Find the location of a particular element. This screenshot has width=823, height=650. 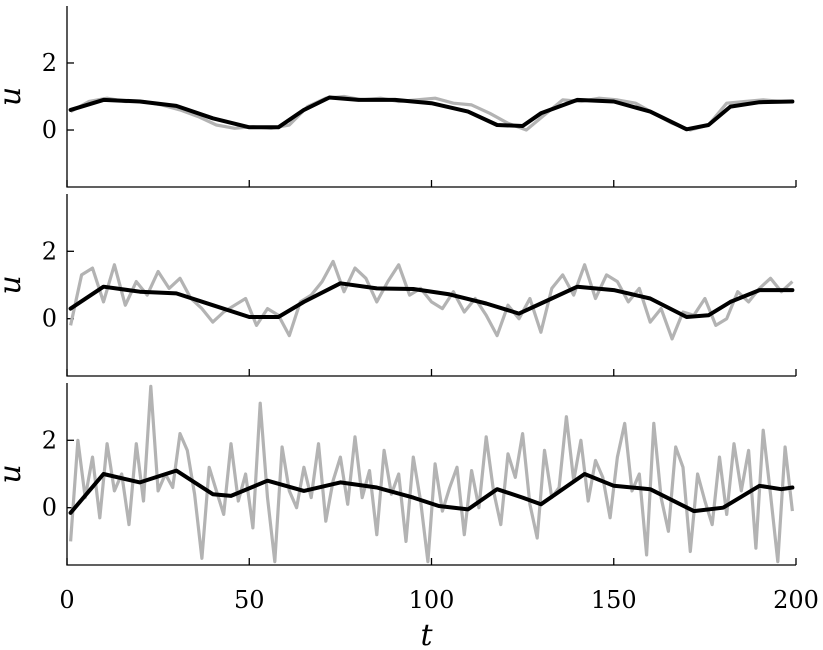

x-tick-label: 200 is located at coordinates (796, 600).